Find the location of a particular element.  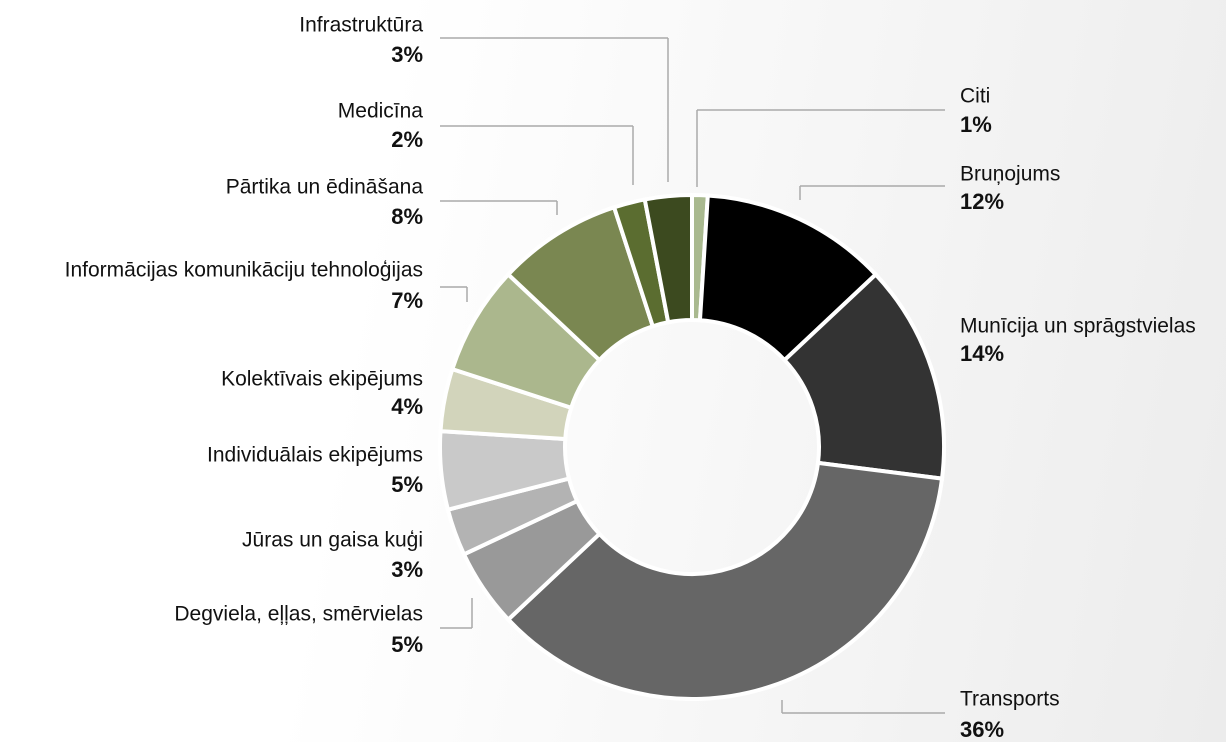

slice-label: Transports is located at coordinates (1010, 699).